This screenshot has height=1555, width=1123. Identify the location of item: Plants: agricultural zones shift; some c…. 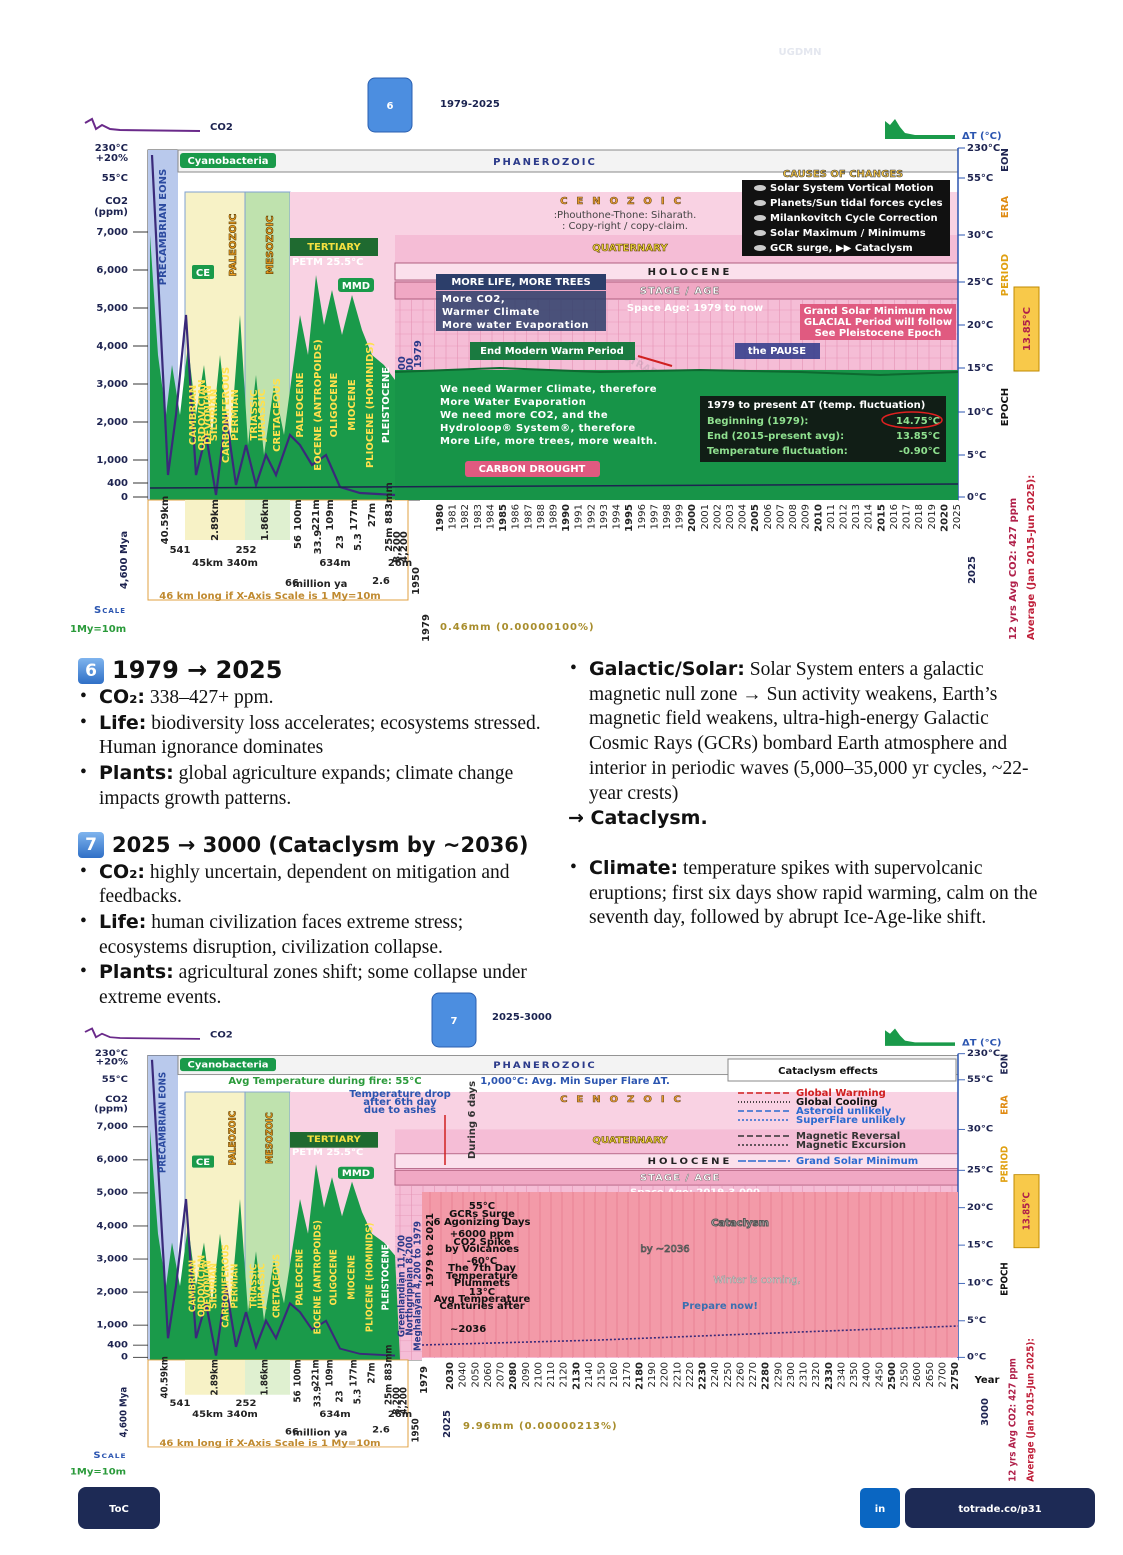
(313, 985).